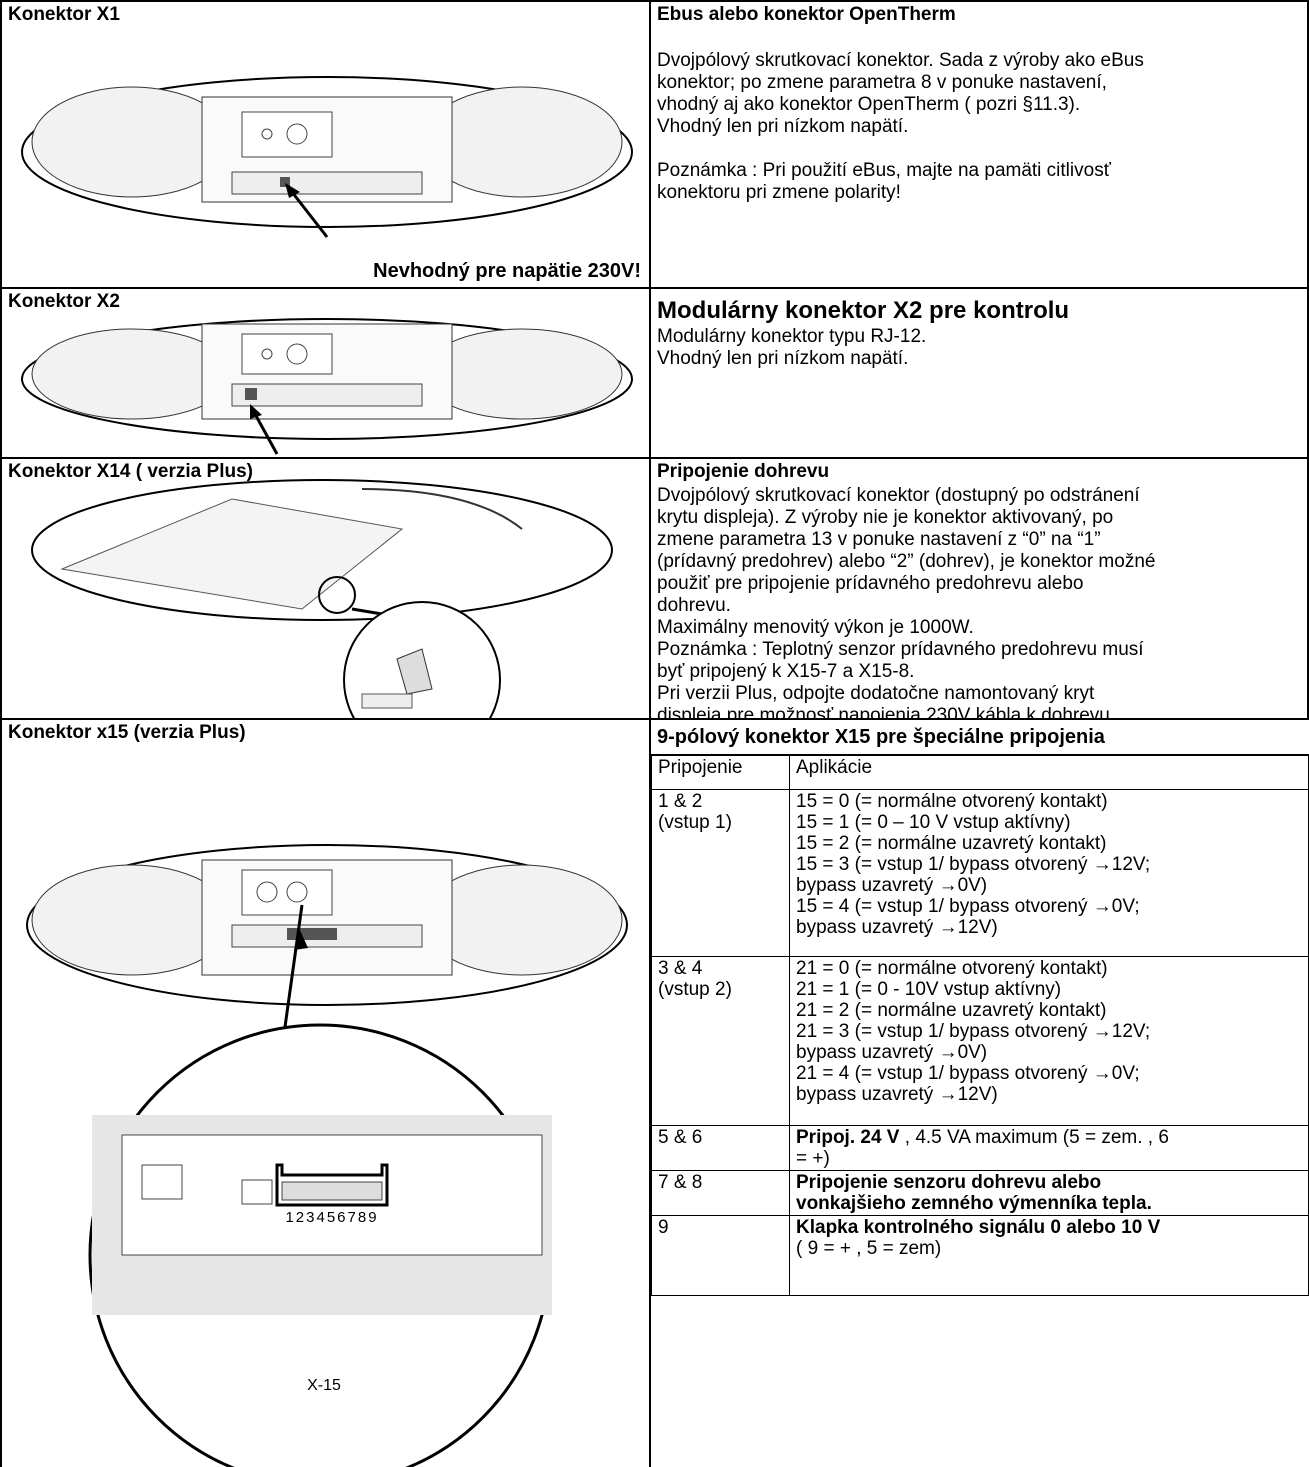  What do you see at coordinates (933, 822) in the screenshot?
I see `text-line: 15 = 1 (= 0 – 10 V vstup aktívny)` at bounding box center [933, 822].